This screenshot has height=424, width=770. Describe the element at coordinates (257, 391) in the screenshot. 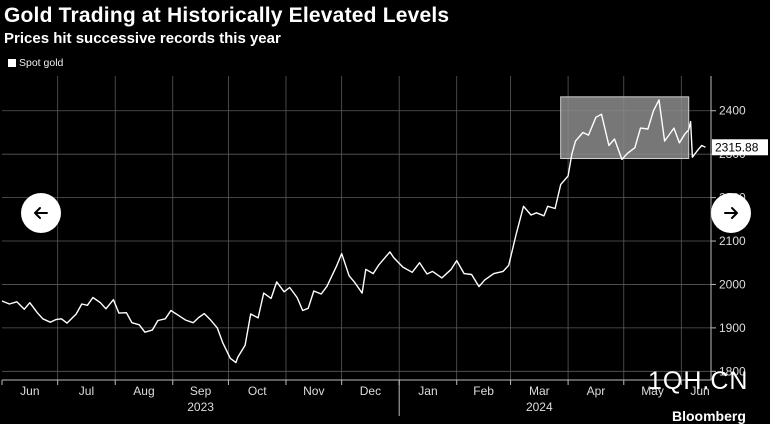

I see `x-tick-label: Oct` at that location.